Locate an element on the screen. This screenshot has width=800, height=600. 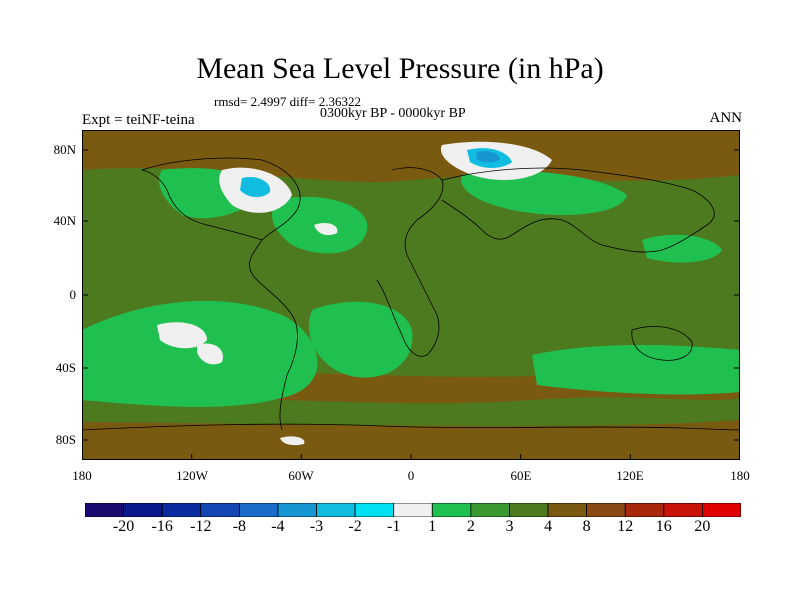
lon-label-60w: 60W is located at coordinates (301, 475).